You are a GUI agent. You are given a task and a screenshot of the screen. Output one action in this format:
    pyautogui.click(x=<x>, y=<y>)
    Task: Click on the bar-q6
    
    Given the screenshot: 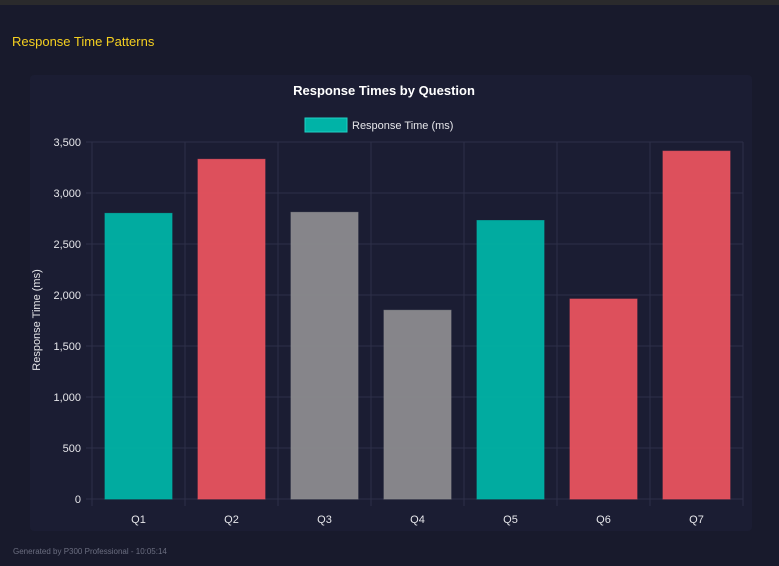 What is the action you would take?
    pyautogui.click(x=603, y=399)
    